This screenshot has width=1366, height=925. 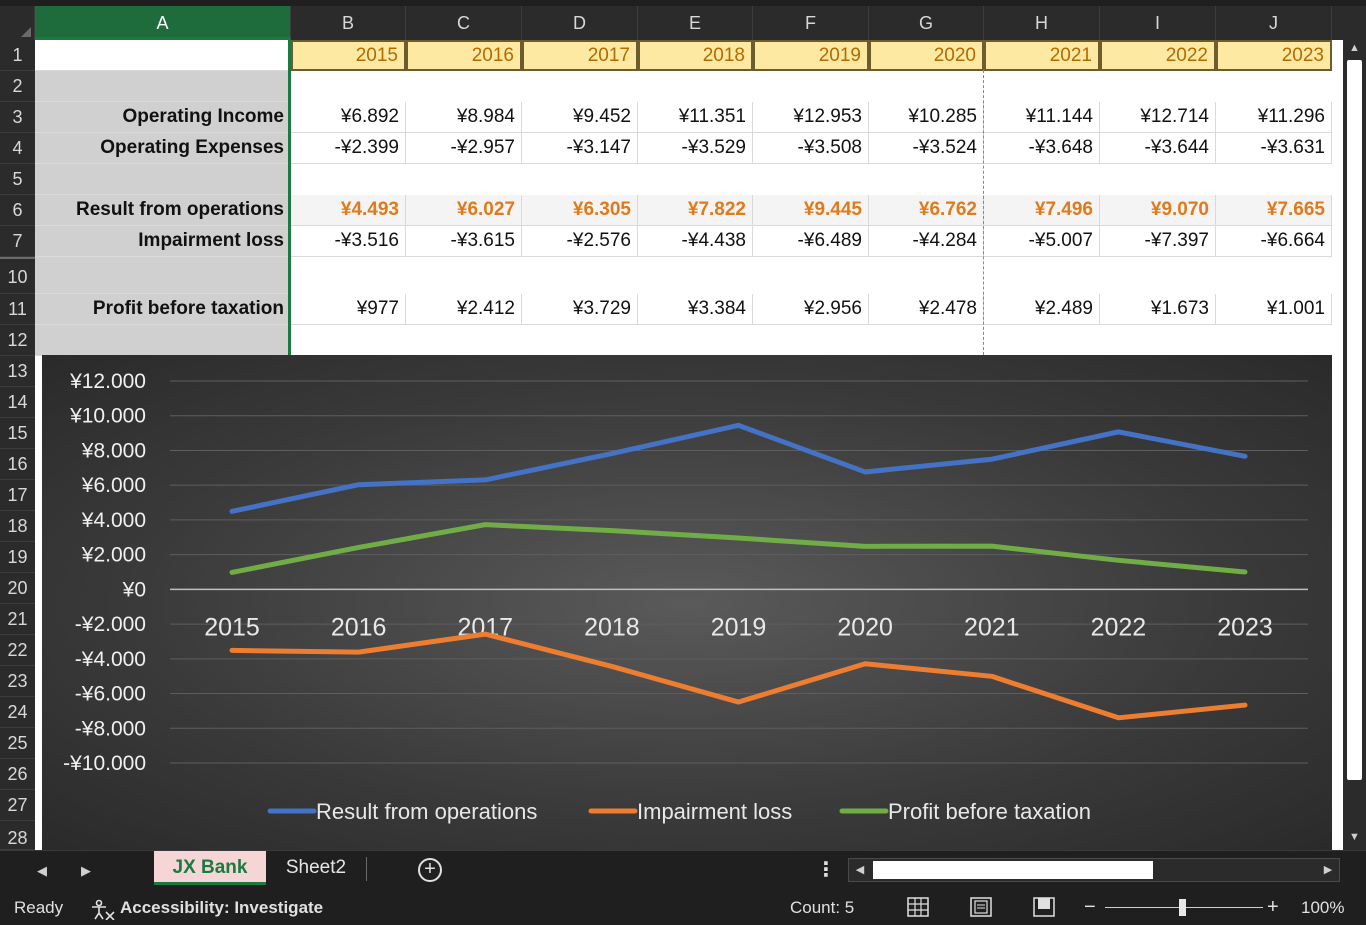 I want to click on scroll-down-icon: ▼, so click(x=1354, y=837).